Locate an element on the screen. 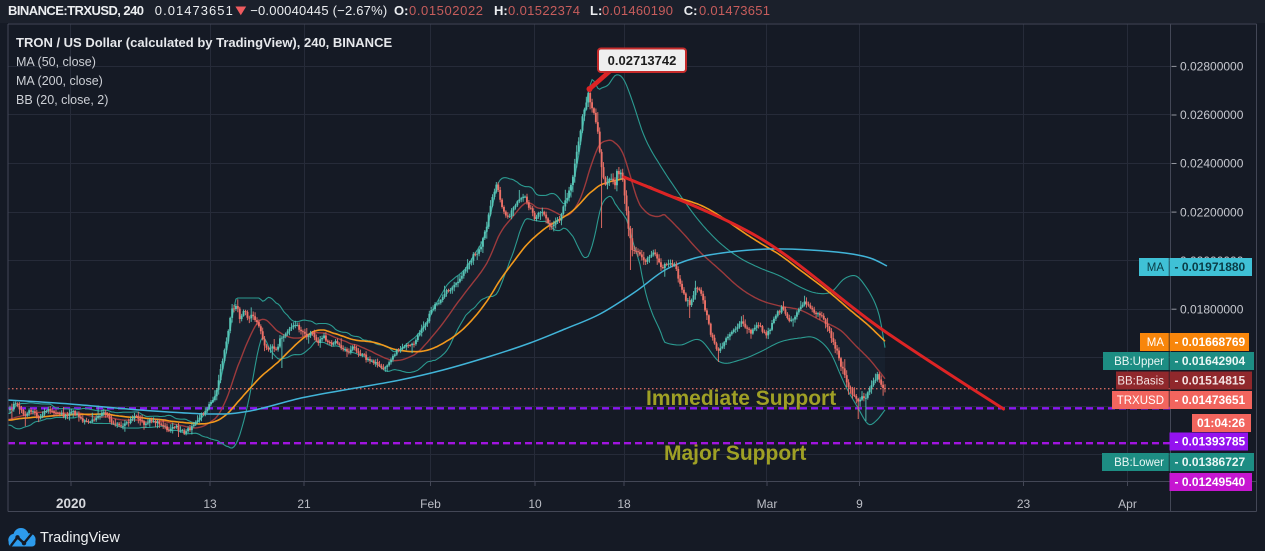 The height and width of the screenshot is (551, 1265). svg-text: 01:04:26 is located at coordinates (1221, 423).